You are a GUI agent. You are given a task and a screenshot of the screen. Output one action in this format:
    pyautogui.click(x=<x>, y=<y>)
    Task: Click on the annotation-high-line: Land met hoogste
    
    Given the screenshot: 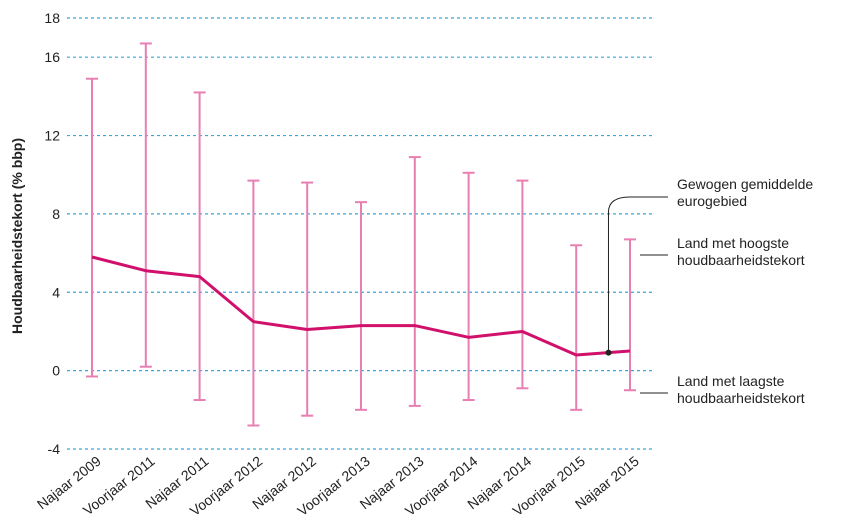 What is the action you would take?
    pyautogui.click(x=733, y=243)
    